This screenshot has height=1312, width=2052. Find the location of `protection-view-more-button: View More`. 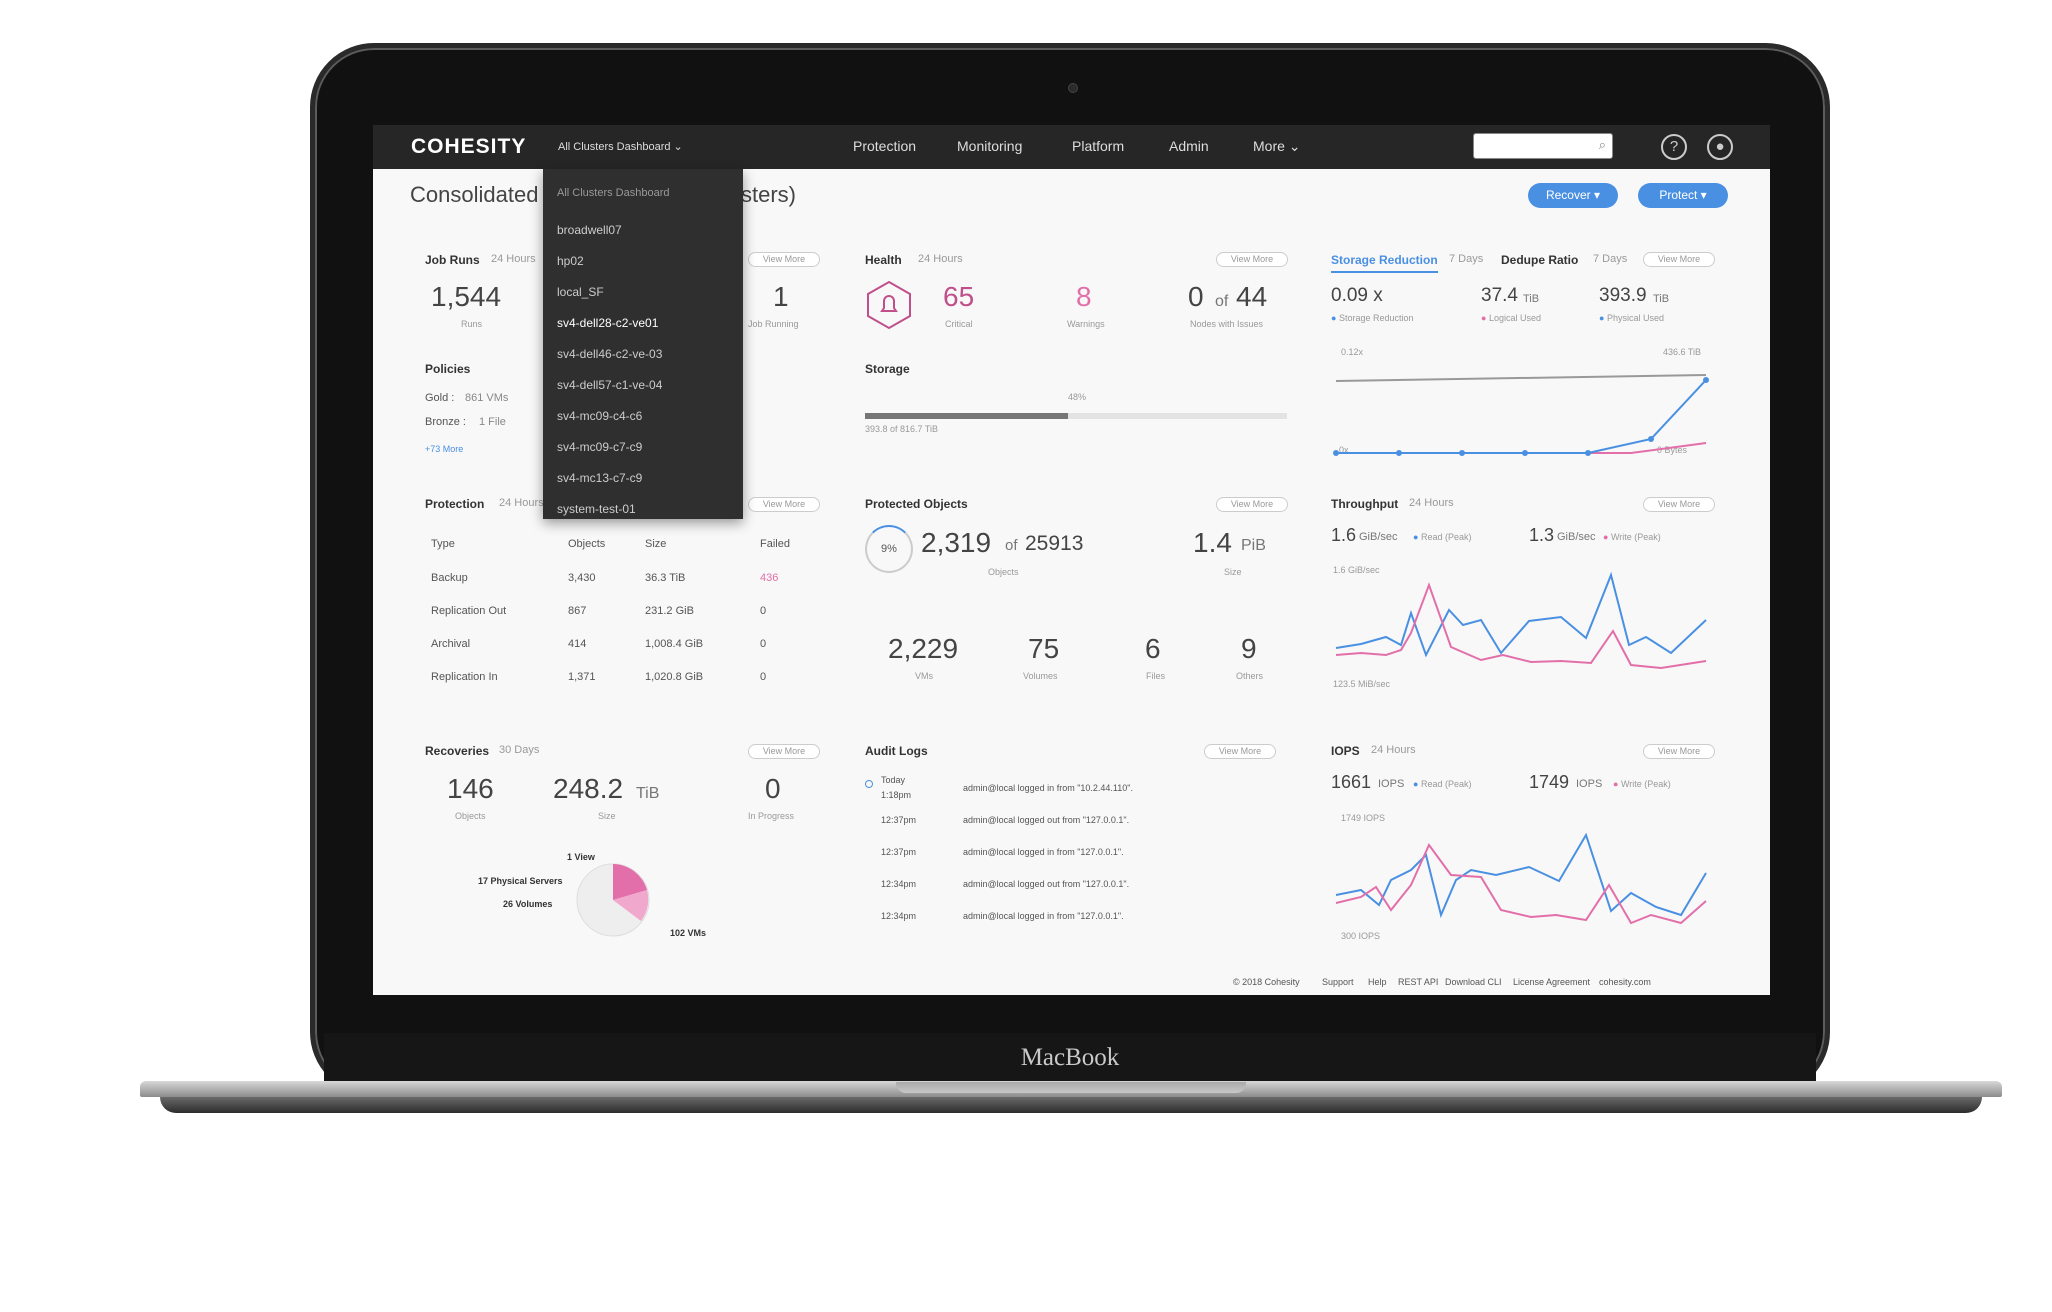

protection-view-more-button: View More is located at coordinates (784, 504).